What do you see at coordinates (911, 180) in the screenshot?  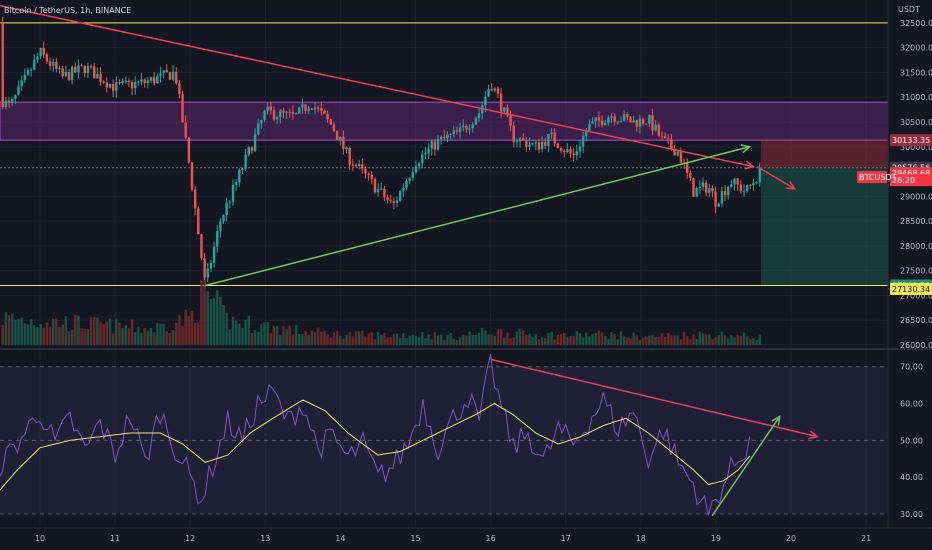 I see `price-tag-bg` at bounding box center [911, 180].